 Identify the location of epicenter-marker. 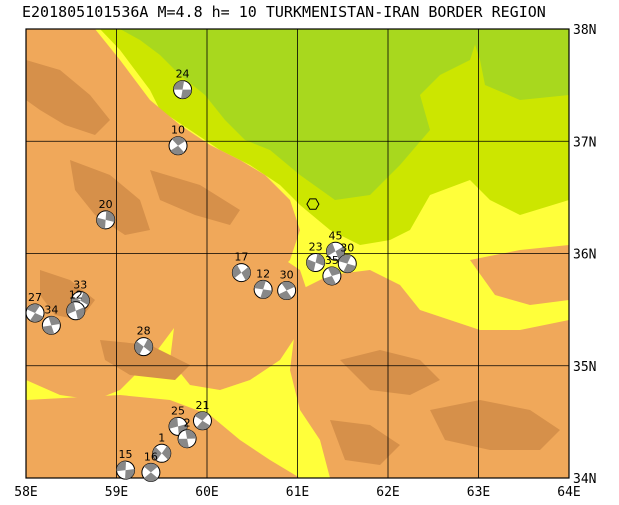
(313, 204).